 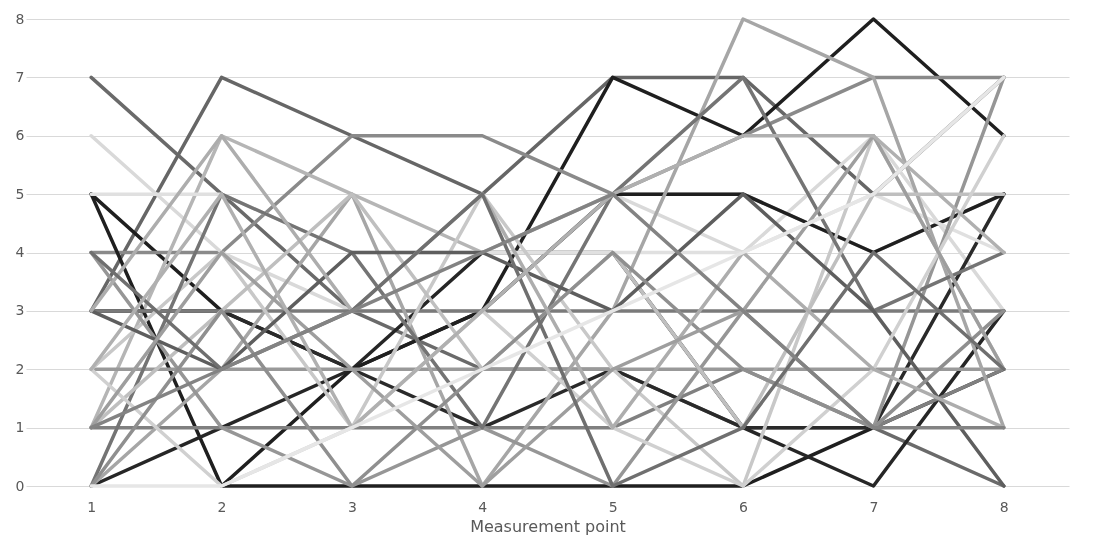 I want to click on x-tick-label: 4, so click(x=483, y=506).